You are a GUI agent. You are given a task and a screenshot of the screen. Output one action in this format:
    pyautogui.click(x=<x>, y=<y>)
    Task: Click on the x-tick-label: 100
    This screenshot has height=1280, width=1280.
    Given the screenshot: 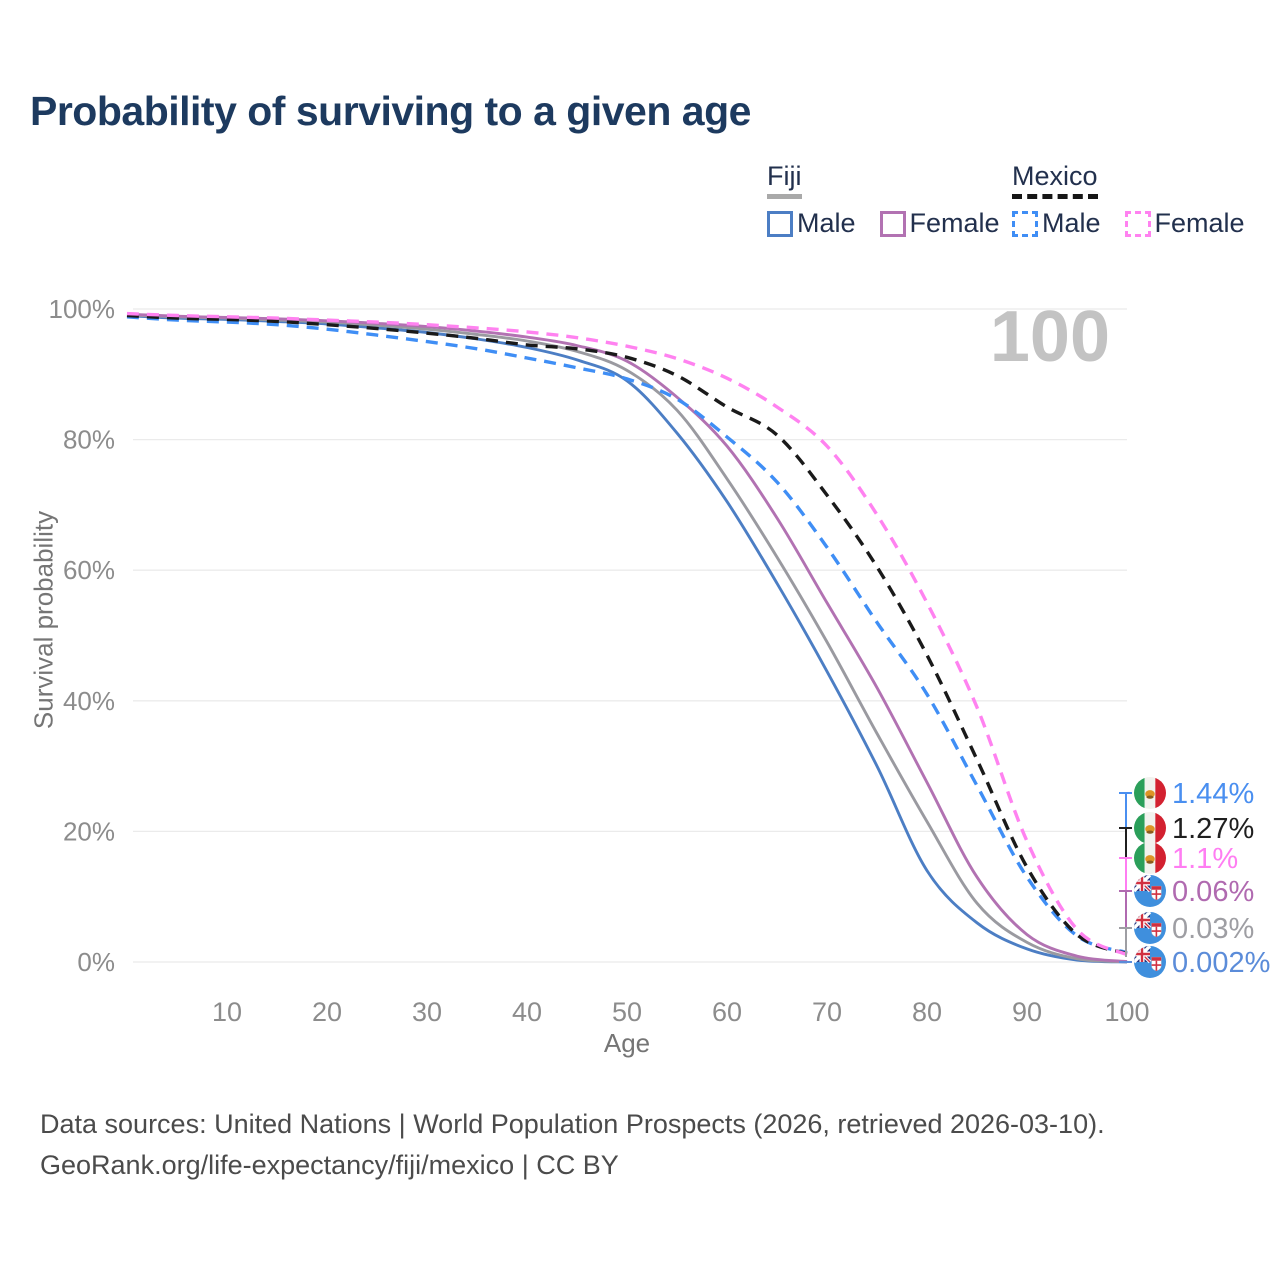 What is the action you would take?
    pyautogui.click(x=1126, y=1012)
    